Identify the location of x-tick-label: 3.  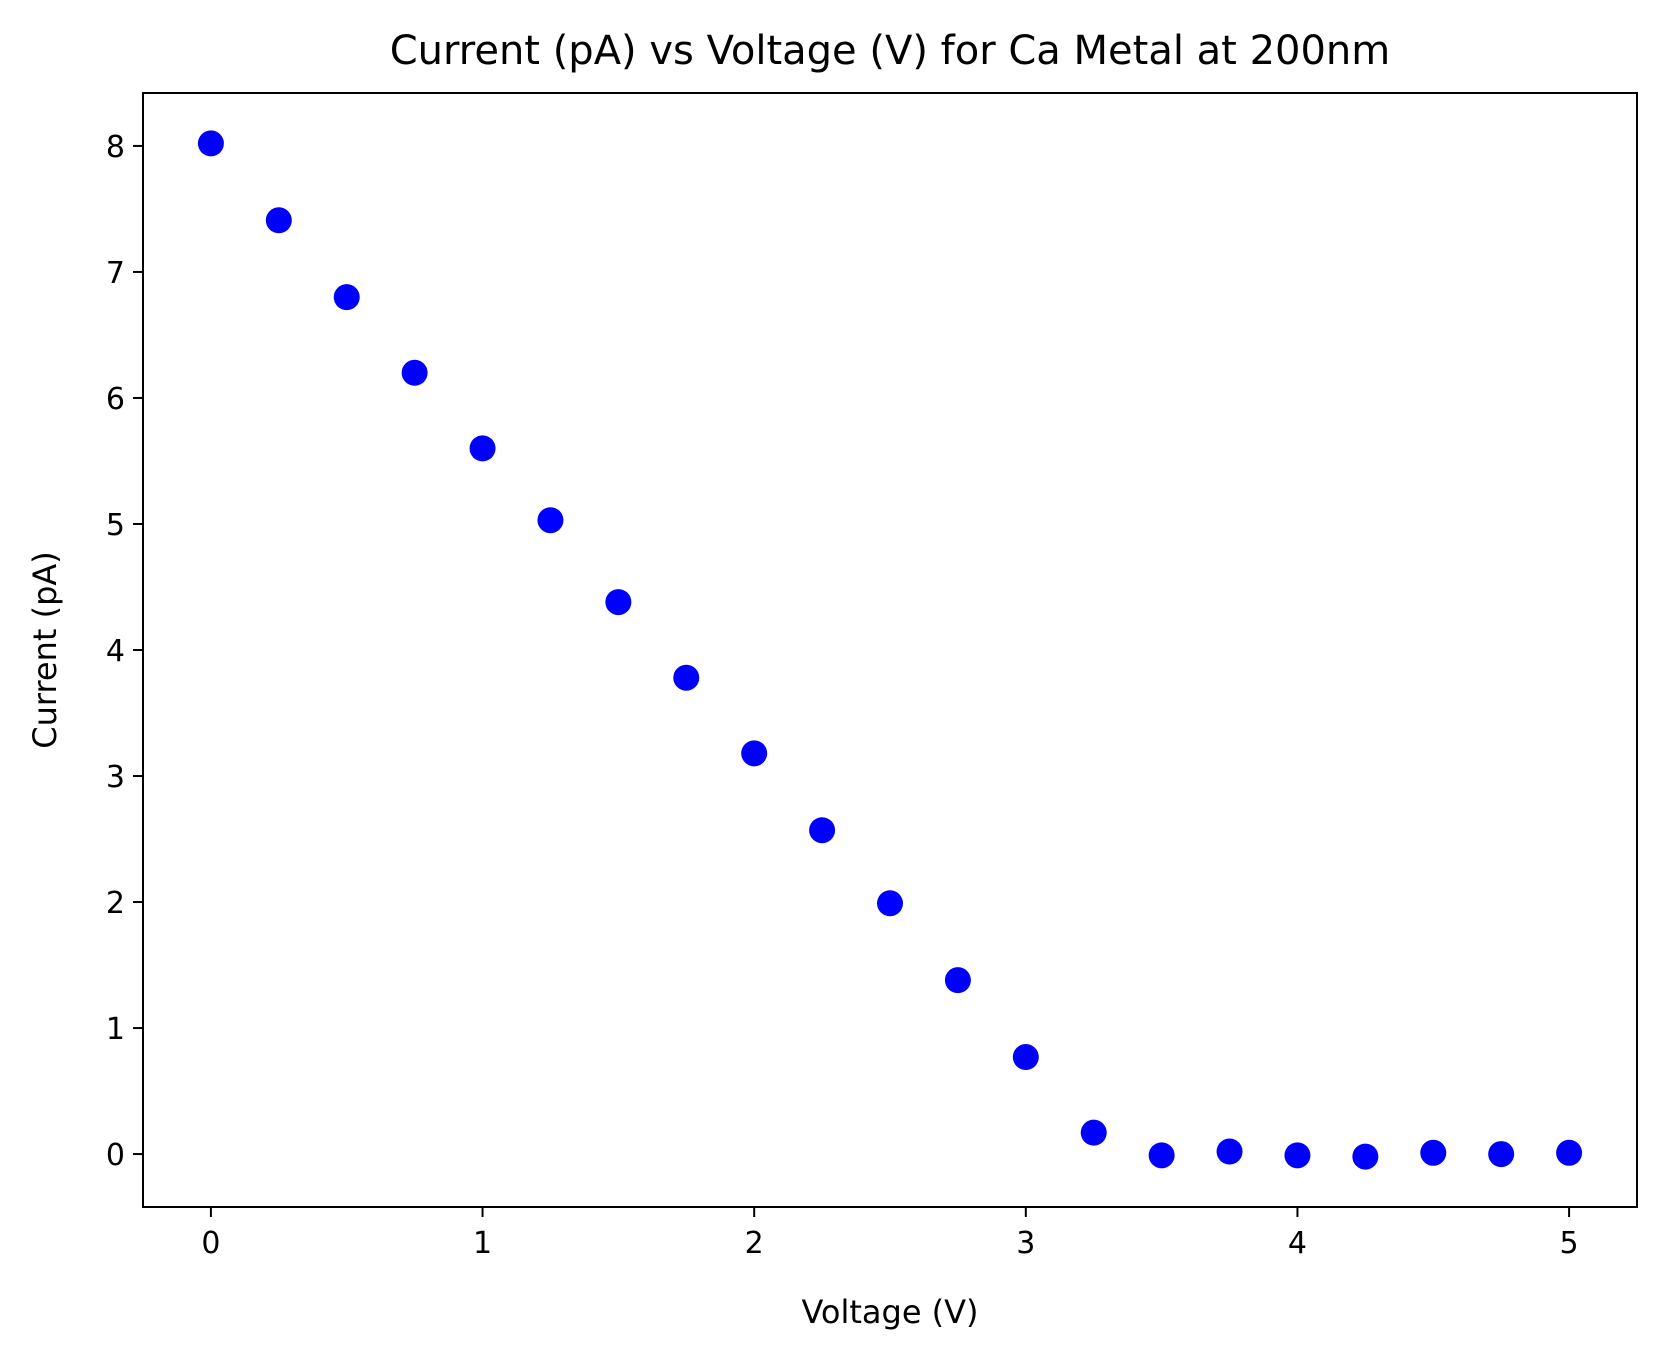
(1025, 1243).